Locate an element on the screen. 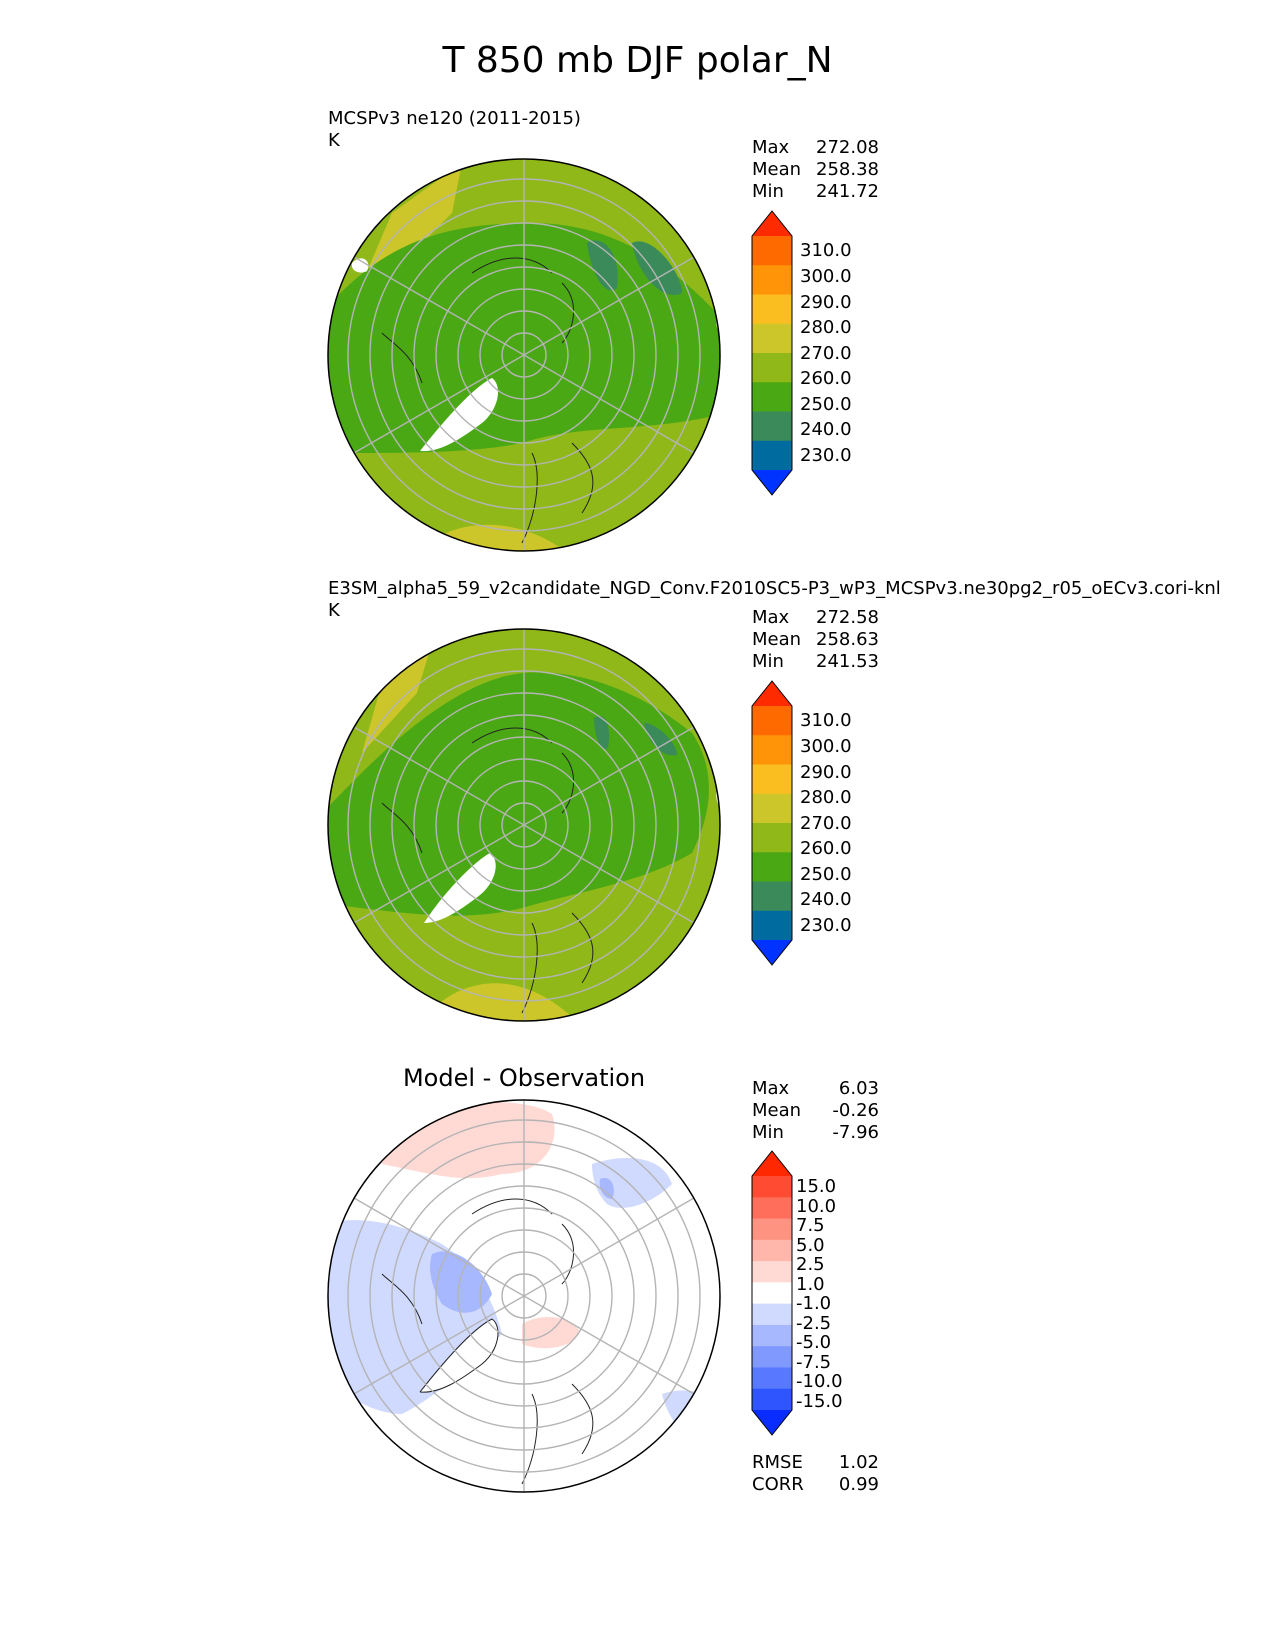 The height and width of the screenshot is (1650, 1275). cb-label: 10.0 is located at coordinates (816, 1206).